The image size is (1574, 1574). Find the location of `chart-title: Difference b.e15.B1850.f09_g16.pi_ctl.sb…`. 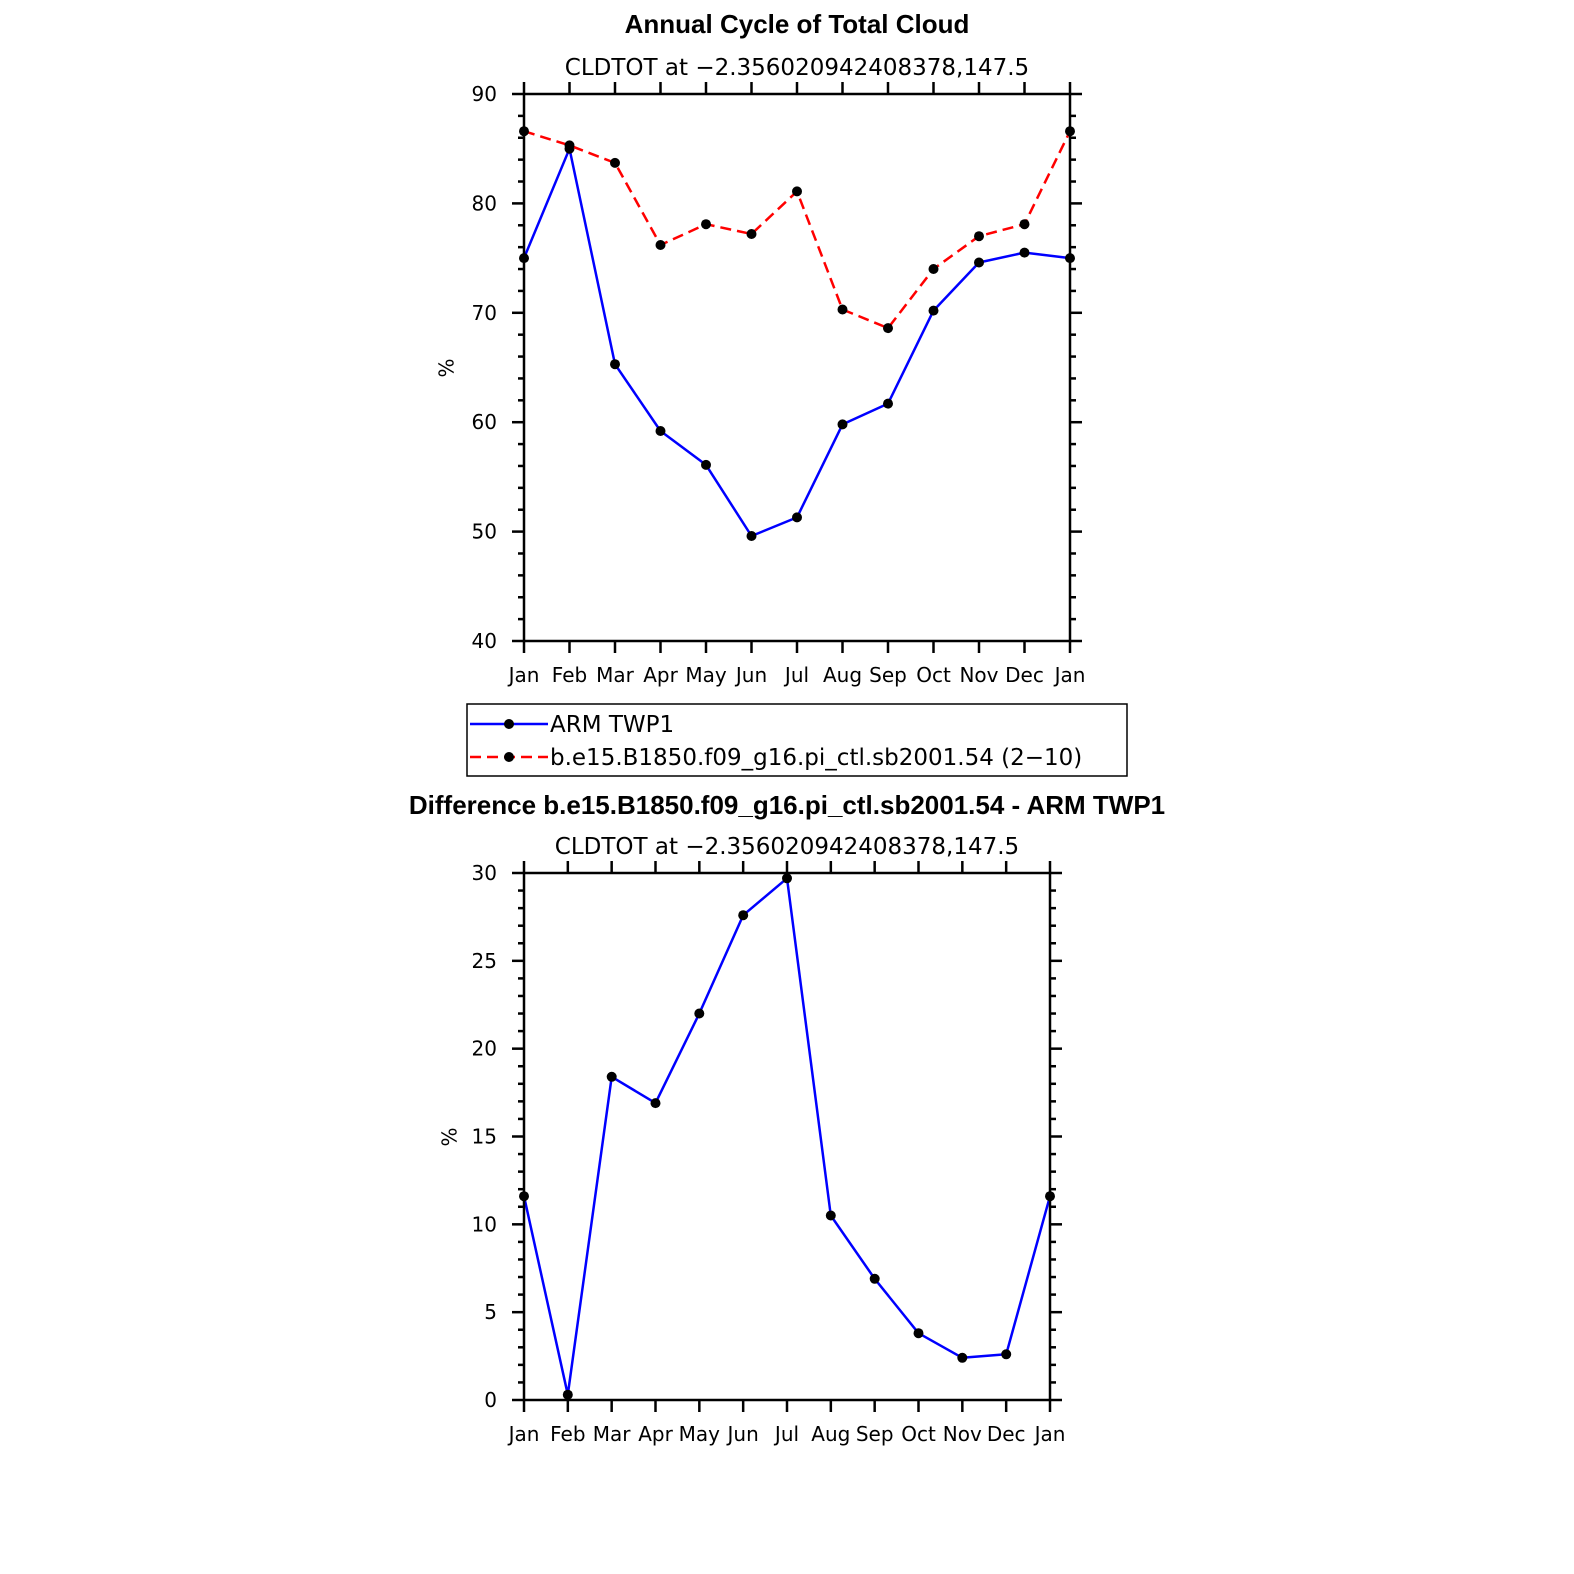

chart-title: Difference b.e15.B1850.f09_g16.pi_ctl.sb… is located at coordinates (787, 805).